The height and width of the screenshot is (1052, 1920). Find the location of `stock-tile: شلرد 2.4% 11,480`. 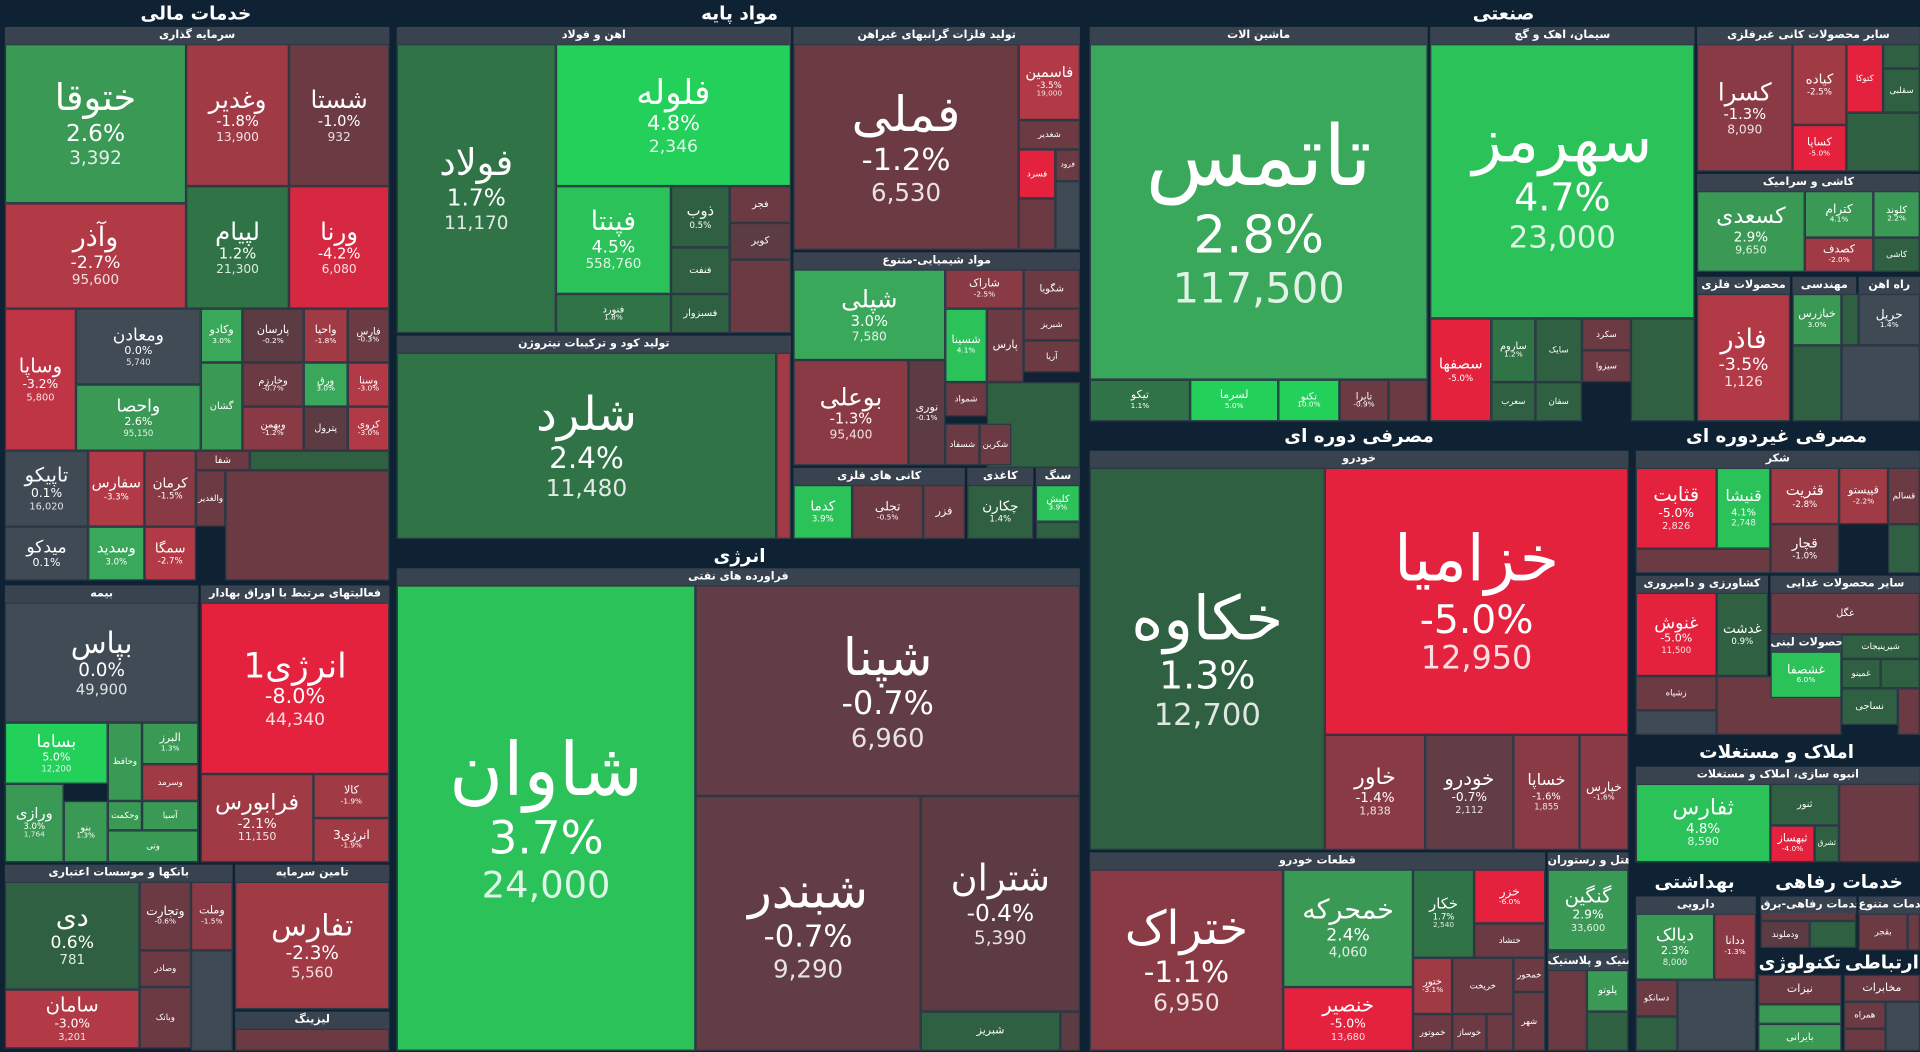

stock-tile: شلرد 2.4% 11,480 is located at coordinates (586, 445).